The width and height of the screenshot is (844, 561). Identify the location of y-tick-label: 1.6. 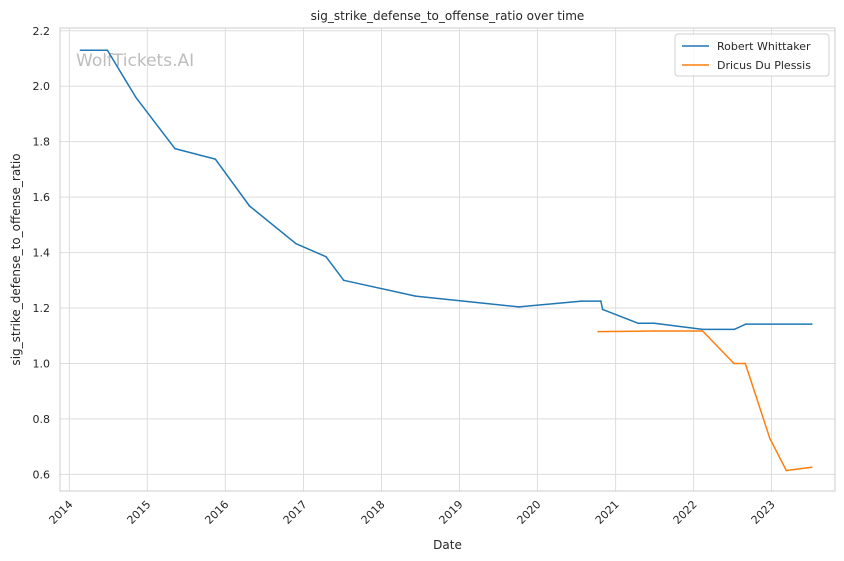
(42, 197).